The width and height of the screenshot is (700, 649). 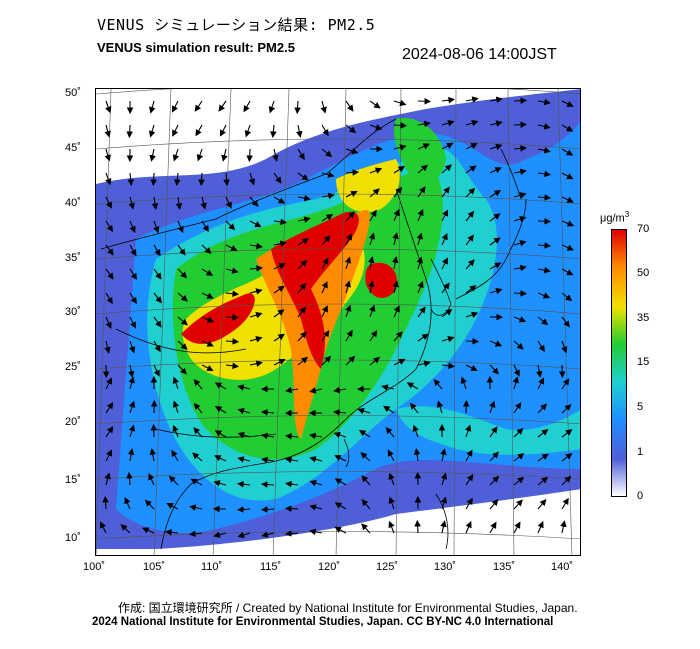 What do you see at coordinates (643, 318) in the screenshot?
I see `colorbar-label: 35` at bounding box center [643, 318].